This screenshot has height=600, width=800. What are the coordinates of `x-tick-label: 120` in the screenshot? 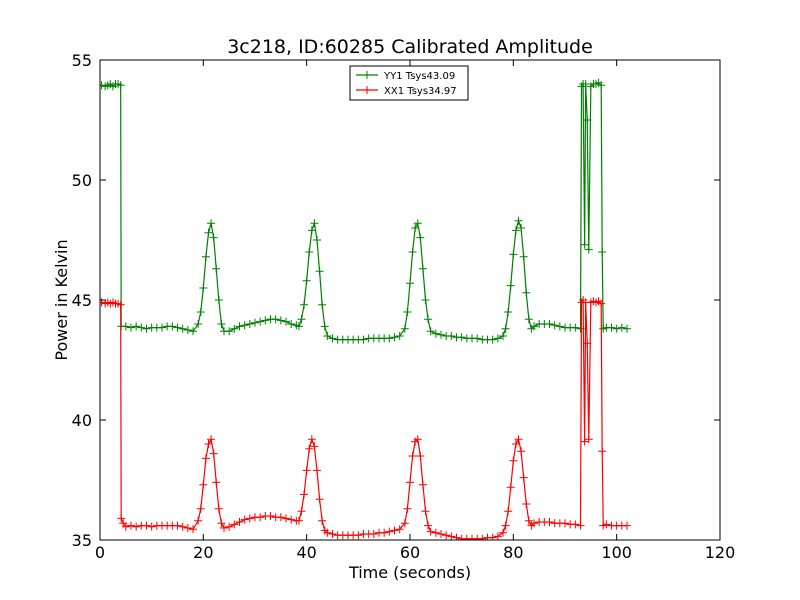 It's located at (720, 552).